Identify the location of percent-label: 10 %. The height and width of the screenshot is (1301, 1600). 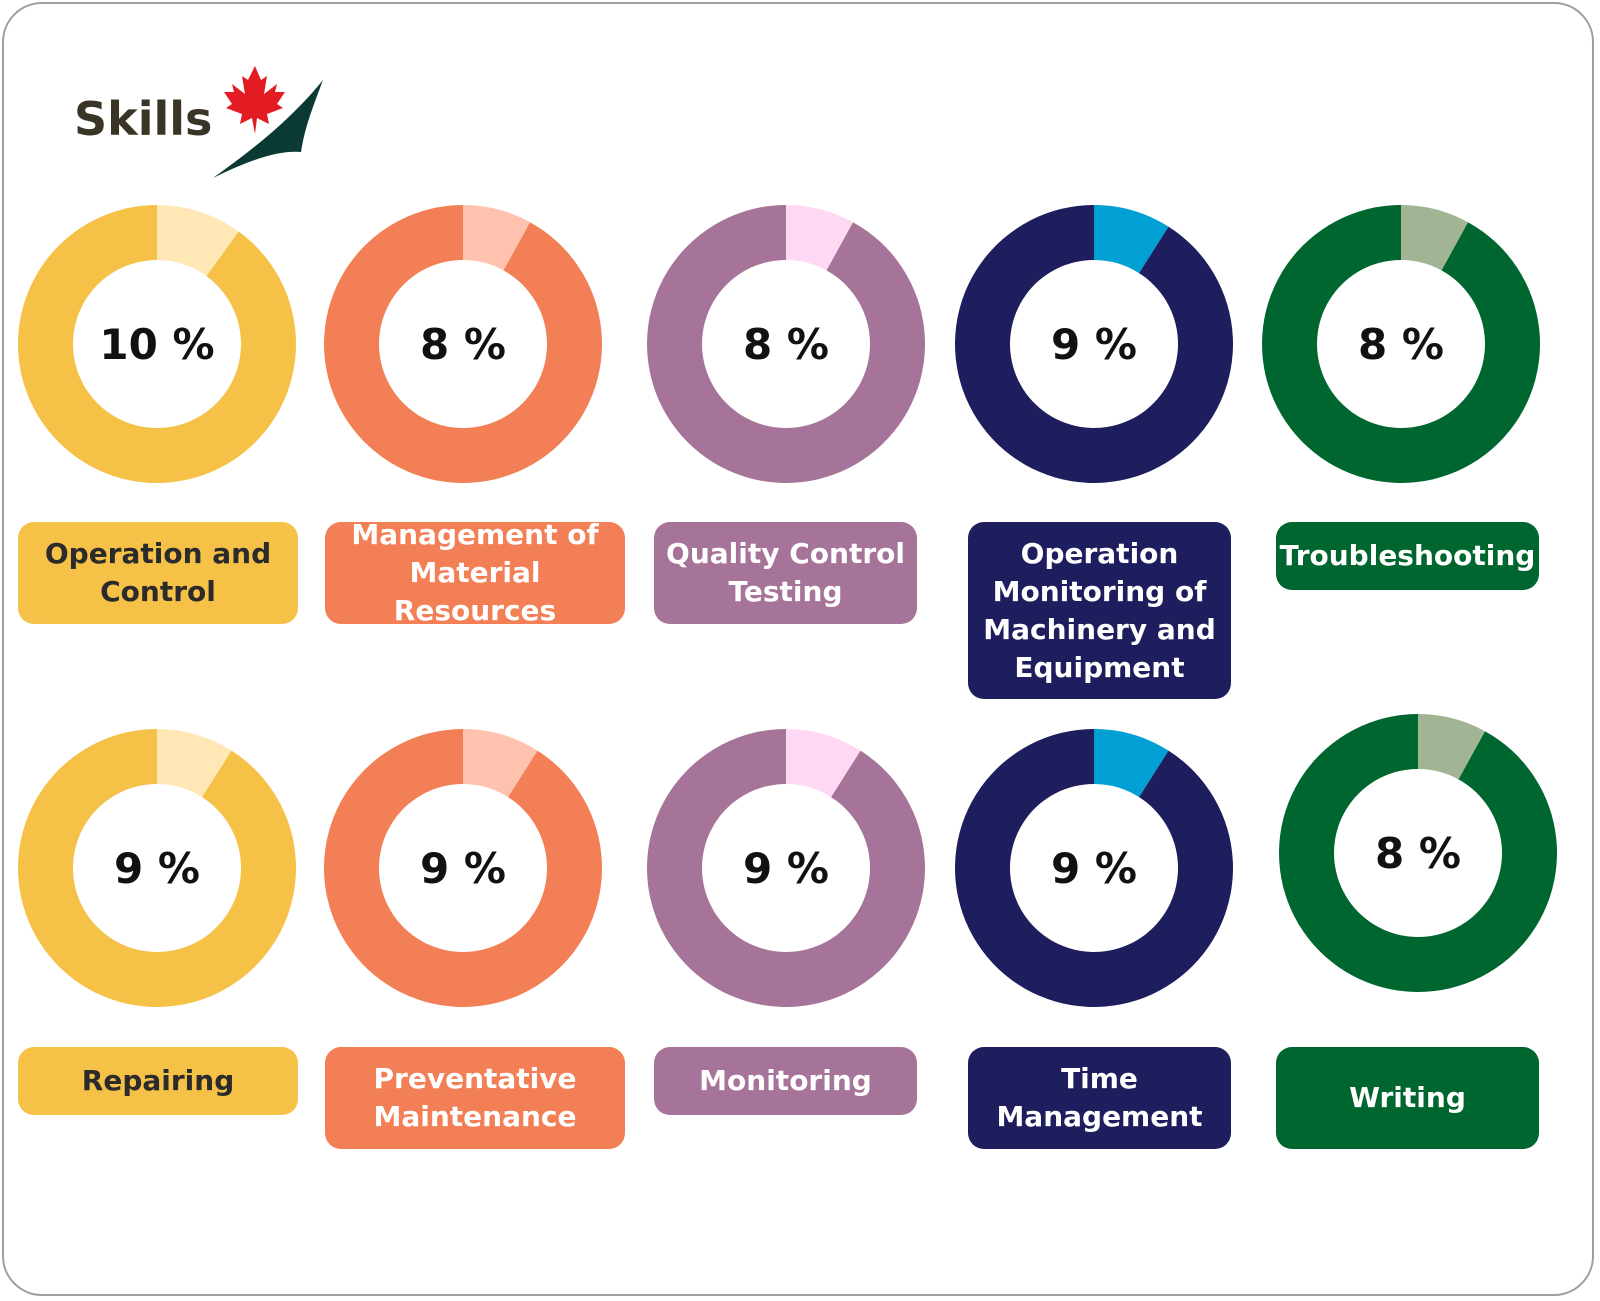
(157, 344).